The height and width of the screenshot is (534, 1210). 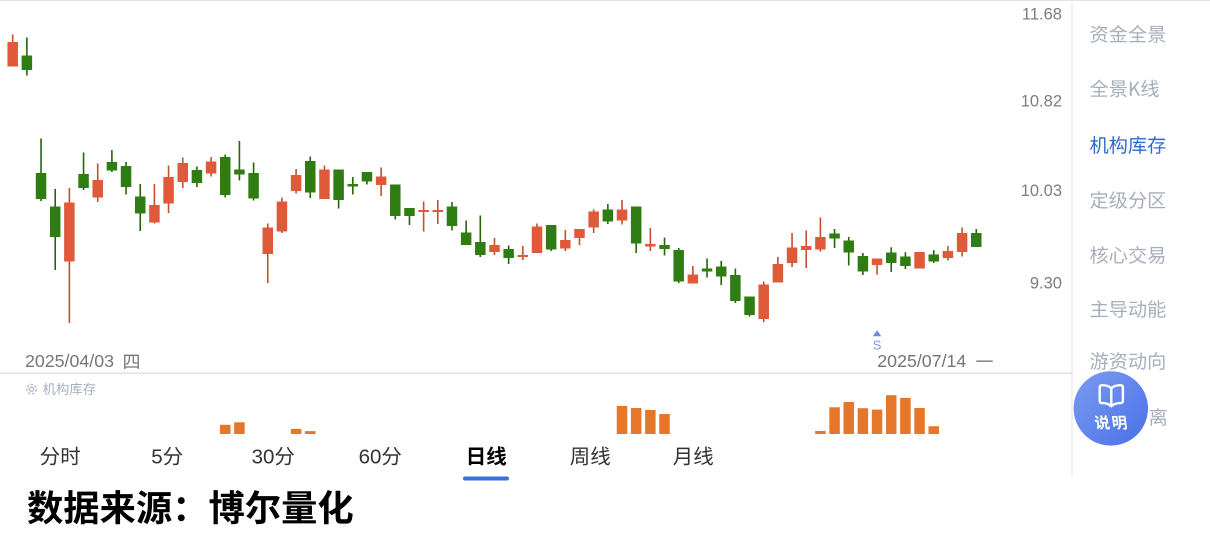 I want to click on svg-text: 10.03, so click(x=1041, y=191).